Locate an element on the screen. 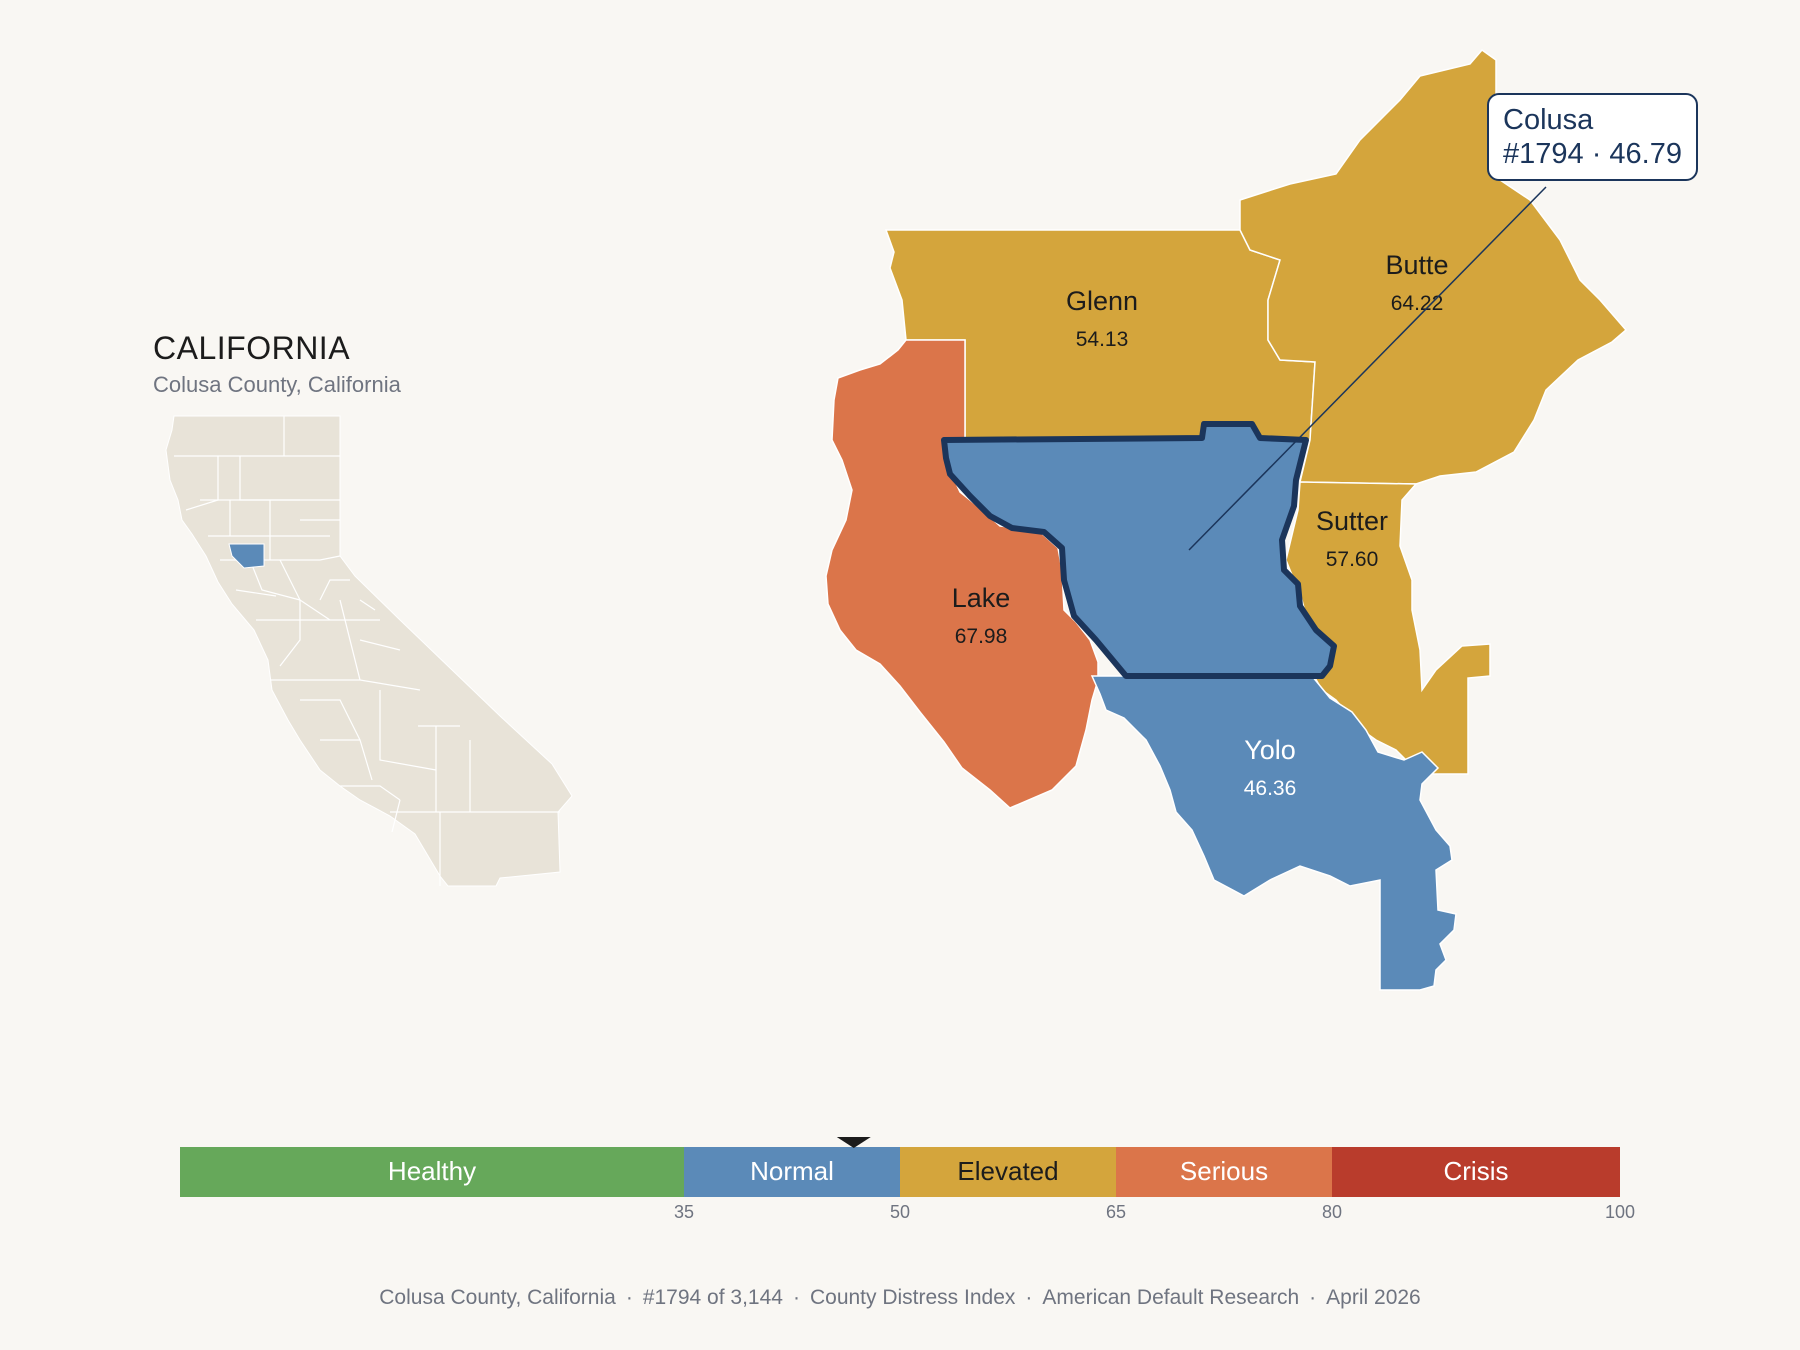  scale-band-healthy is located at coordinates (432, 1172).